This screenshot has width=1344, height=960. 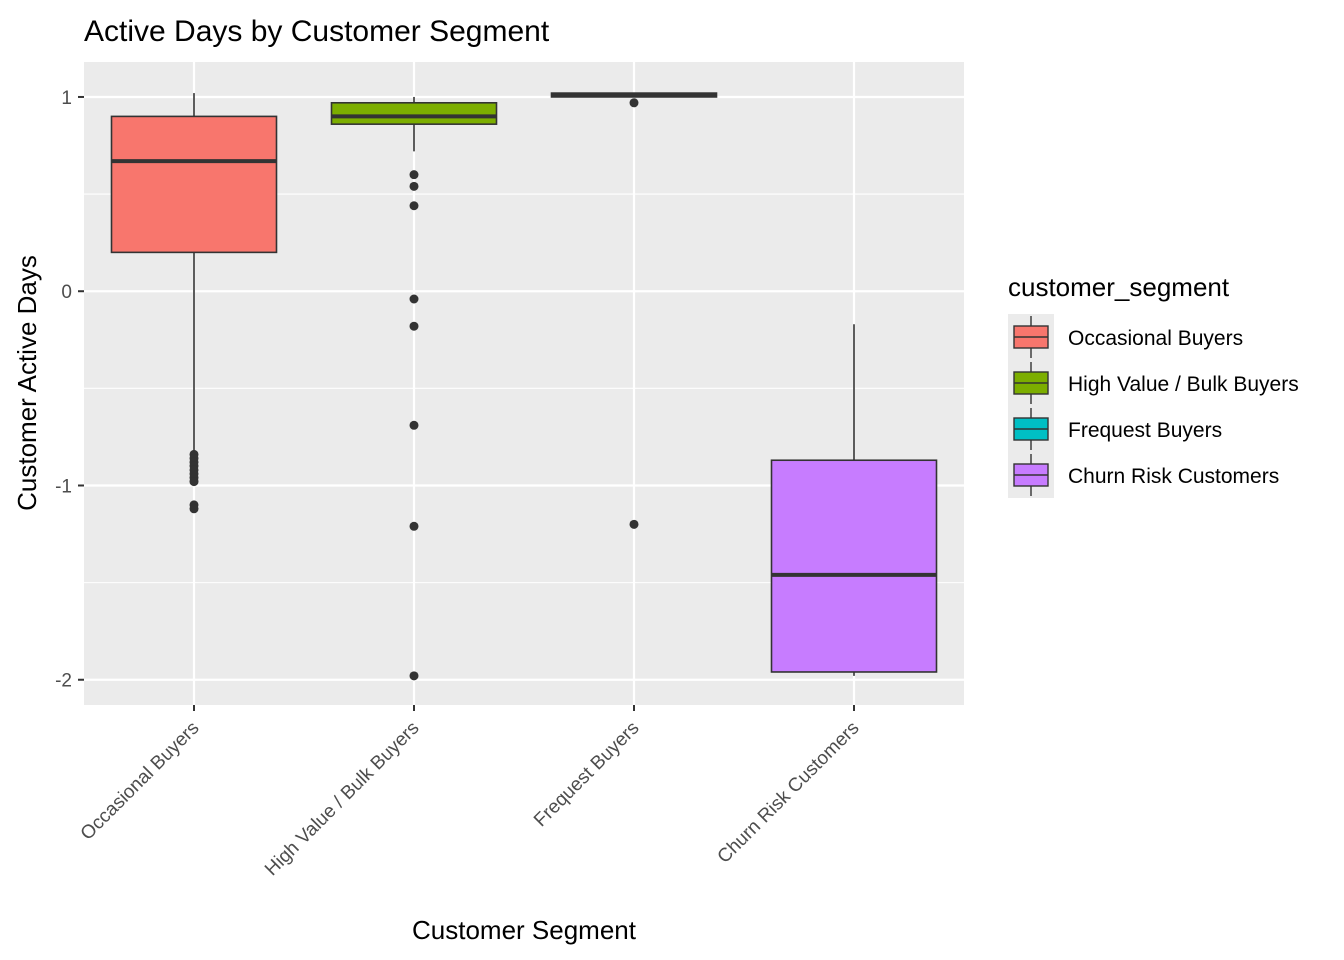 What do you see at coordinates (524, 930) in the screenshot?
I see `x-axis-title: Customer Segment` at bounding box center [524, 930].